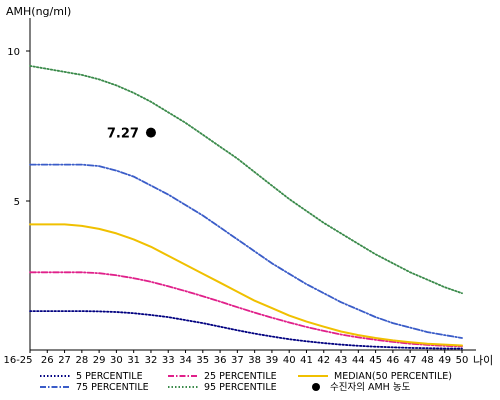  What do you see at coordinates (358, 360) in the screenshot?
I see `x-tick-label: 44` at bounding box center [358, 360].